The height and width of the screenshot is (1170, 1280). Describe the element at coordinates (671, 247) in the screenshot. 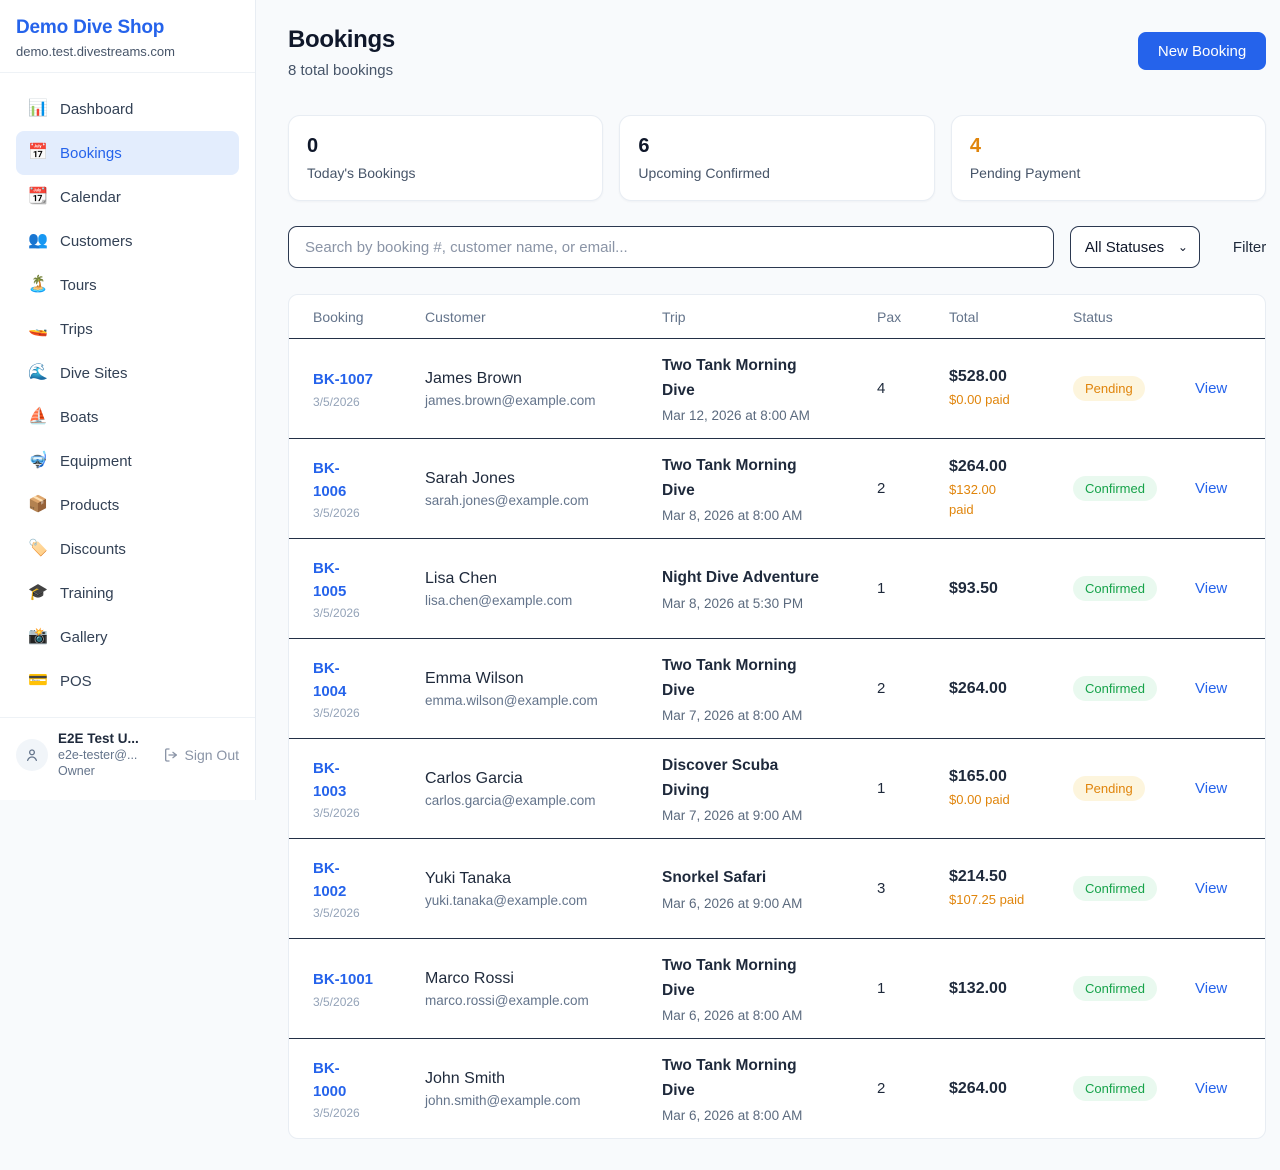

I see `search-input` at that location.